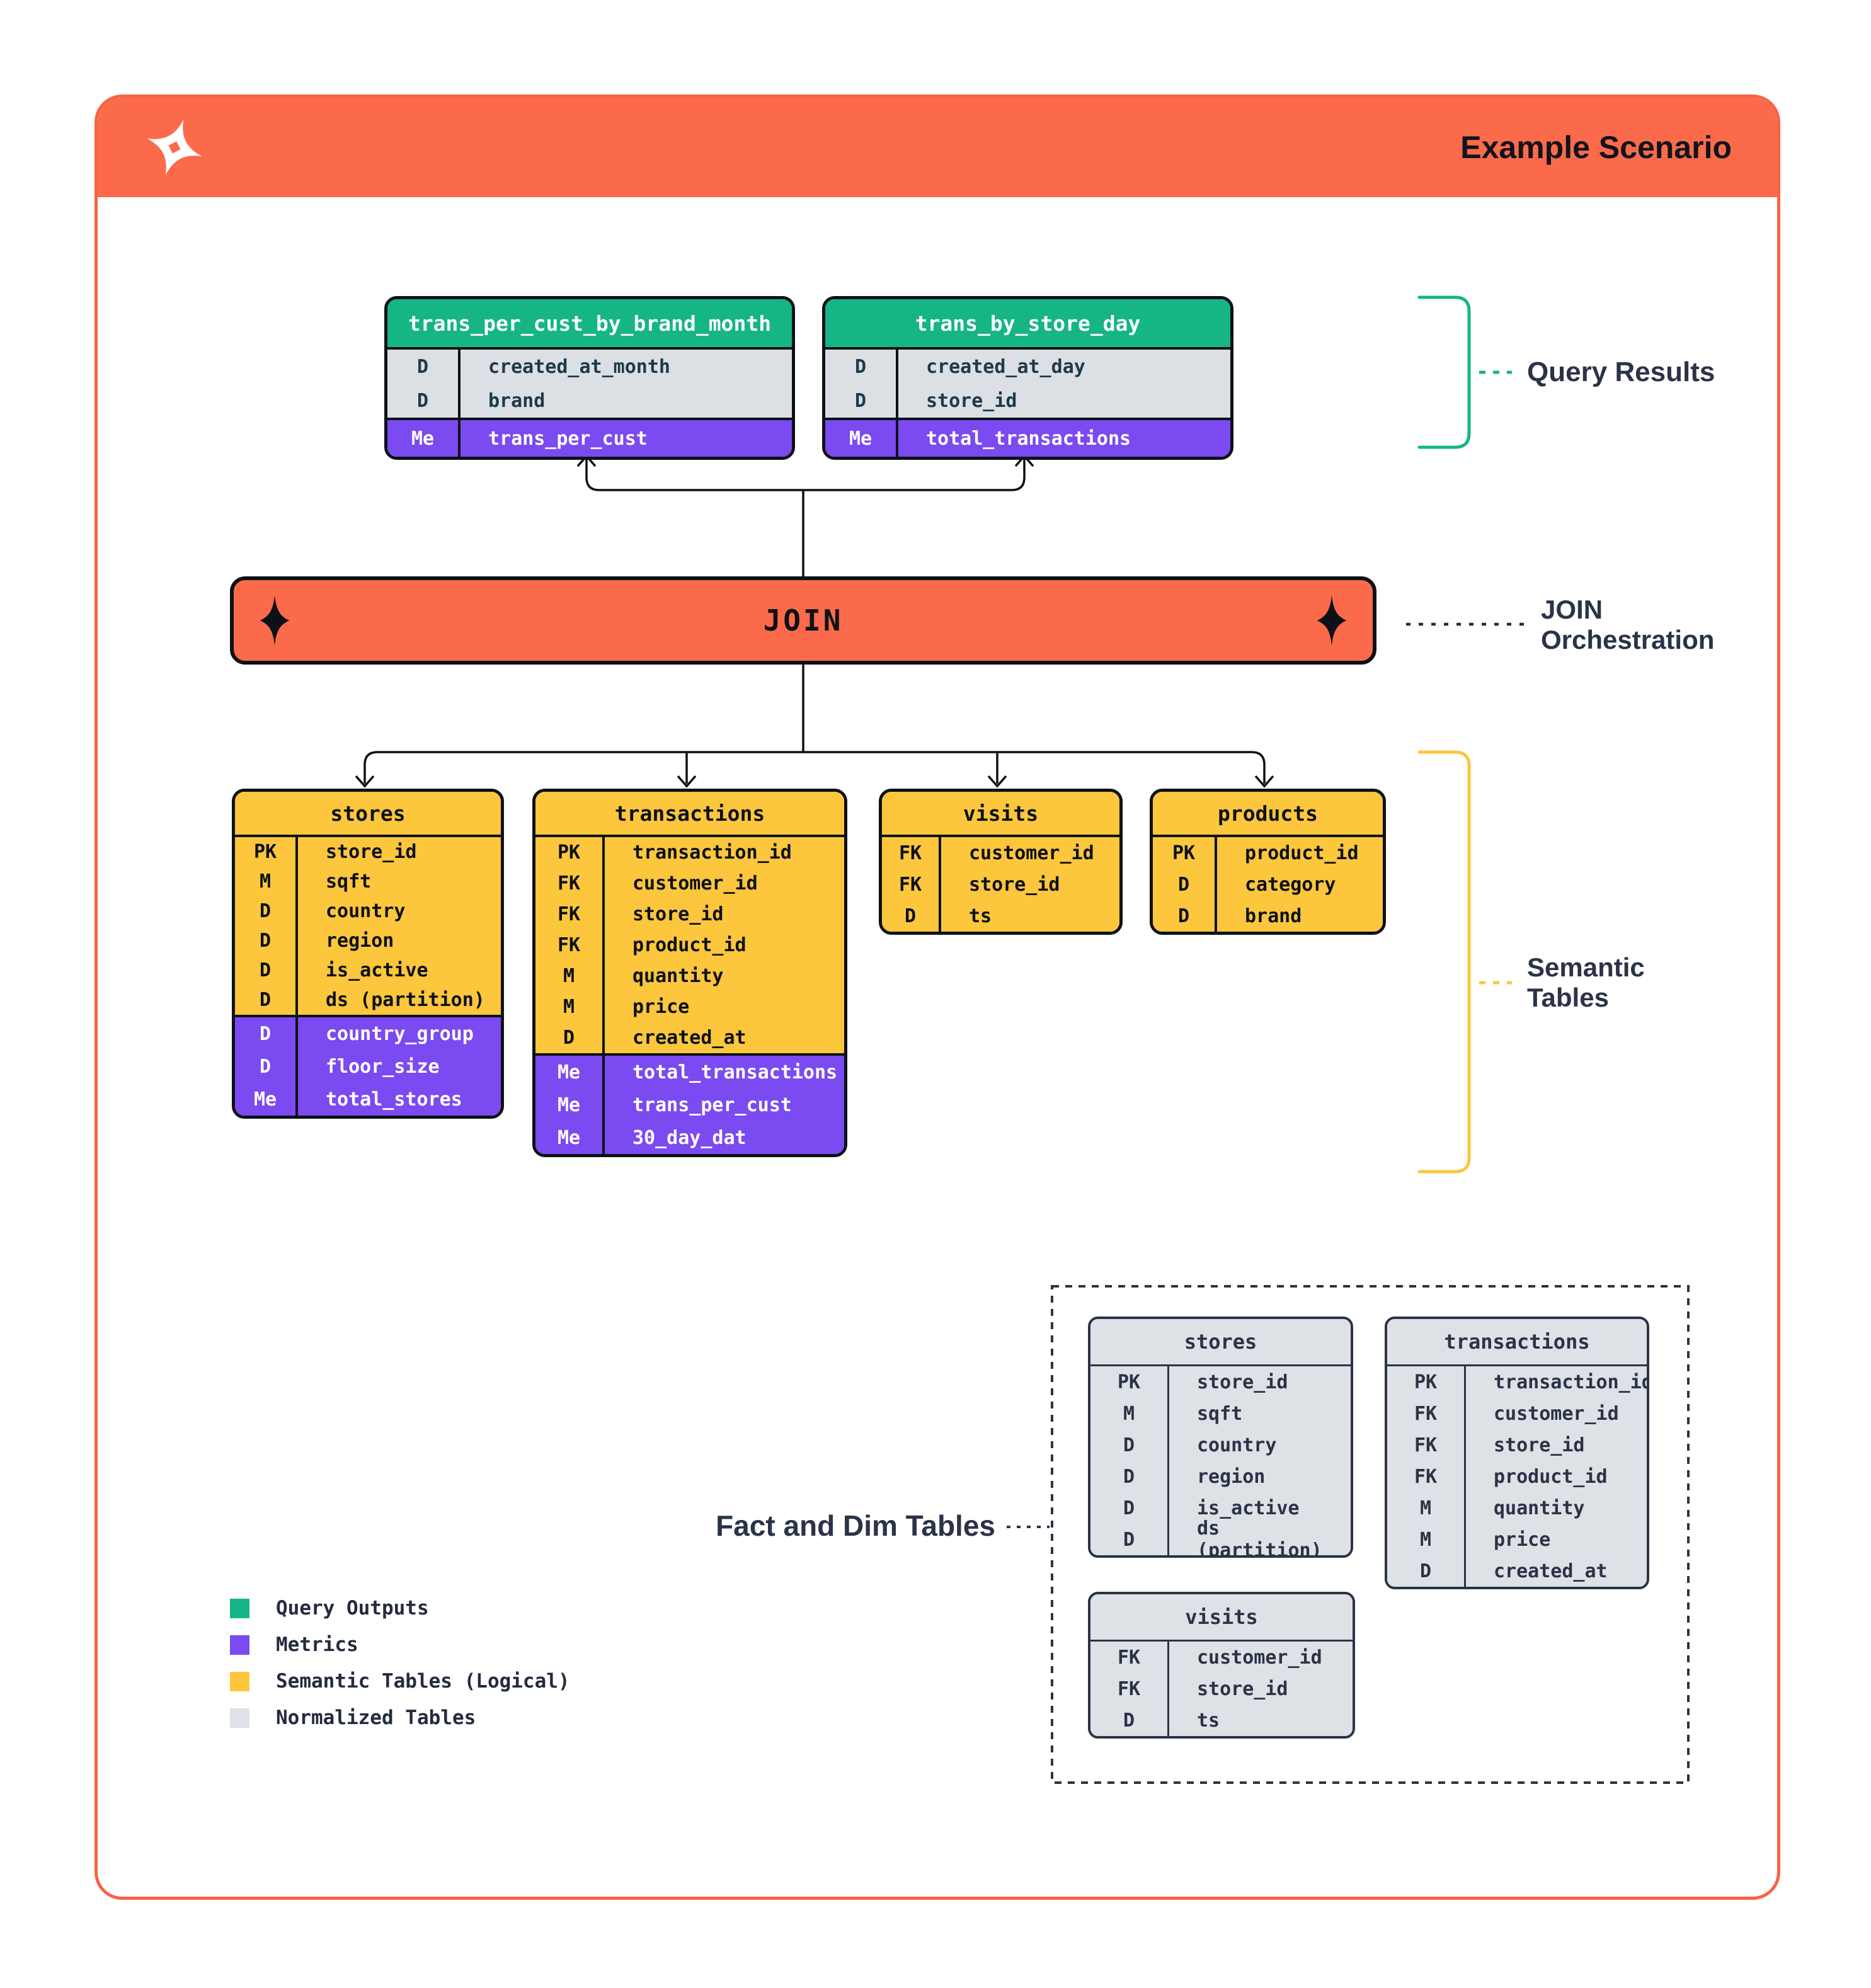  Describe the element at coordinates (570, 945) in the screenshot. I see `badge-column: PK FK FK FK M M D` at that location.